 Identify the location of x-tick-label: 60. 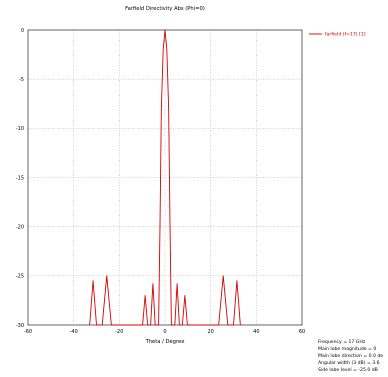
(302, 332).